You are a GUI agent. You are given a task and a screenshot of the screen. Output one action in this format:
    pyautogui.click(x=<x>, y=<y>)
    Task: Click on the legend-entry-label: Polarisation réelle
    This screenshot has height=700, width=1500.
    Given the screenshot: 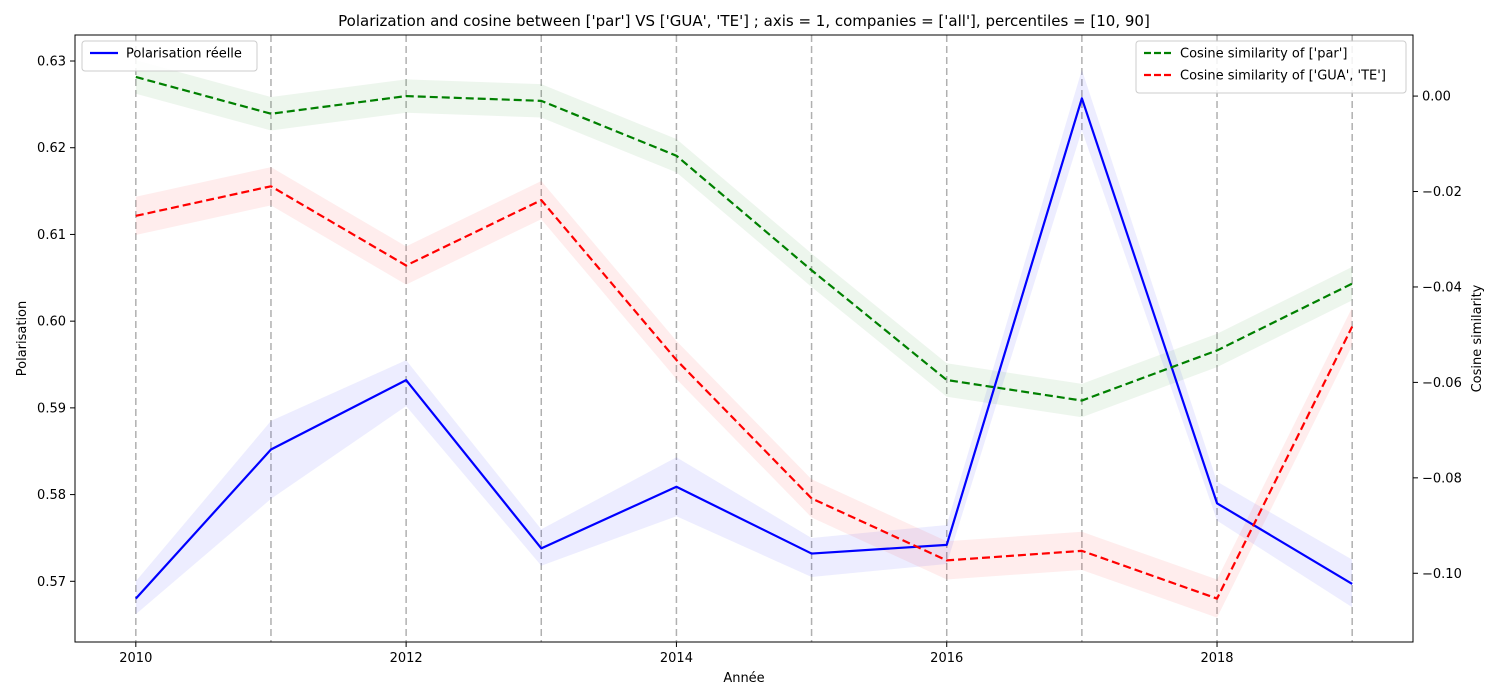 What is the action you would take?
    pyautogui.click(x=184, y=54)
    